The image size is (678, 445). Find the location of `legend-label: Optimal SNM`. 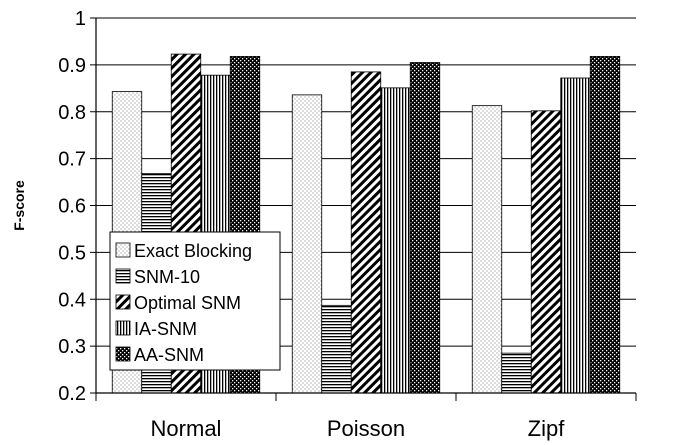

legend-label: Optimal SNM is located at coordinates (187, 303).